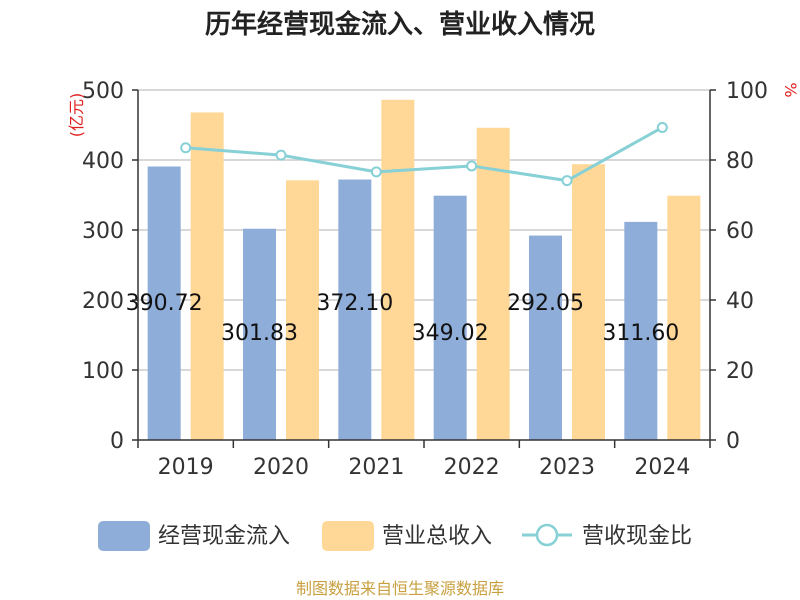  I want to click on ratio-line-path, so click(424, 154).